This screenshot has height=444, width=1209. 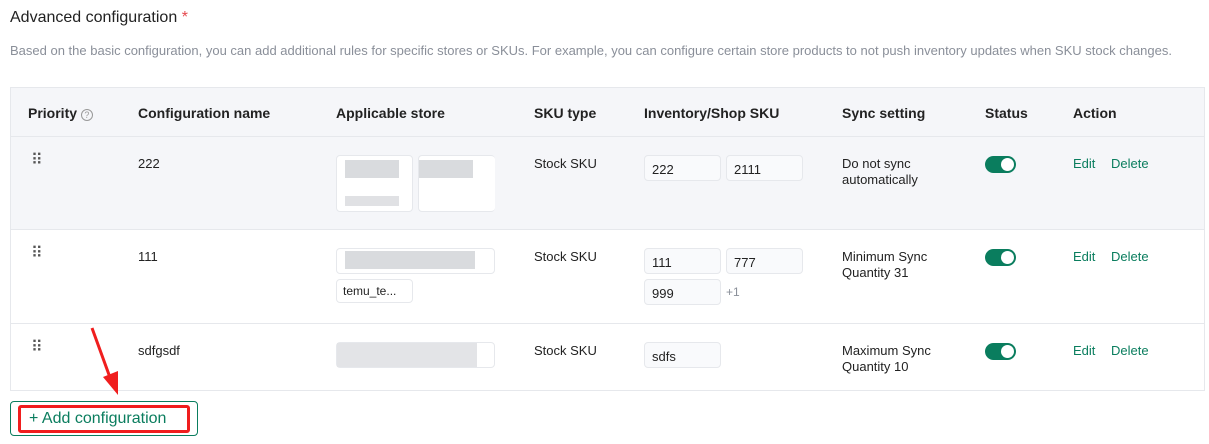 I want to click on col-status: Status, so click(x=1006, y=113).